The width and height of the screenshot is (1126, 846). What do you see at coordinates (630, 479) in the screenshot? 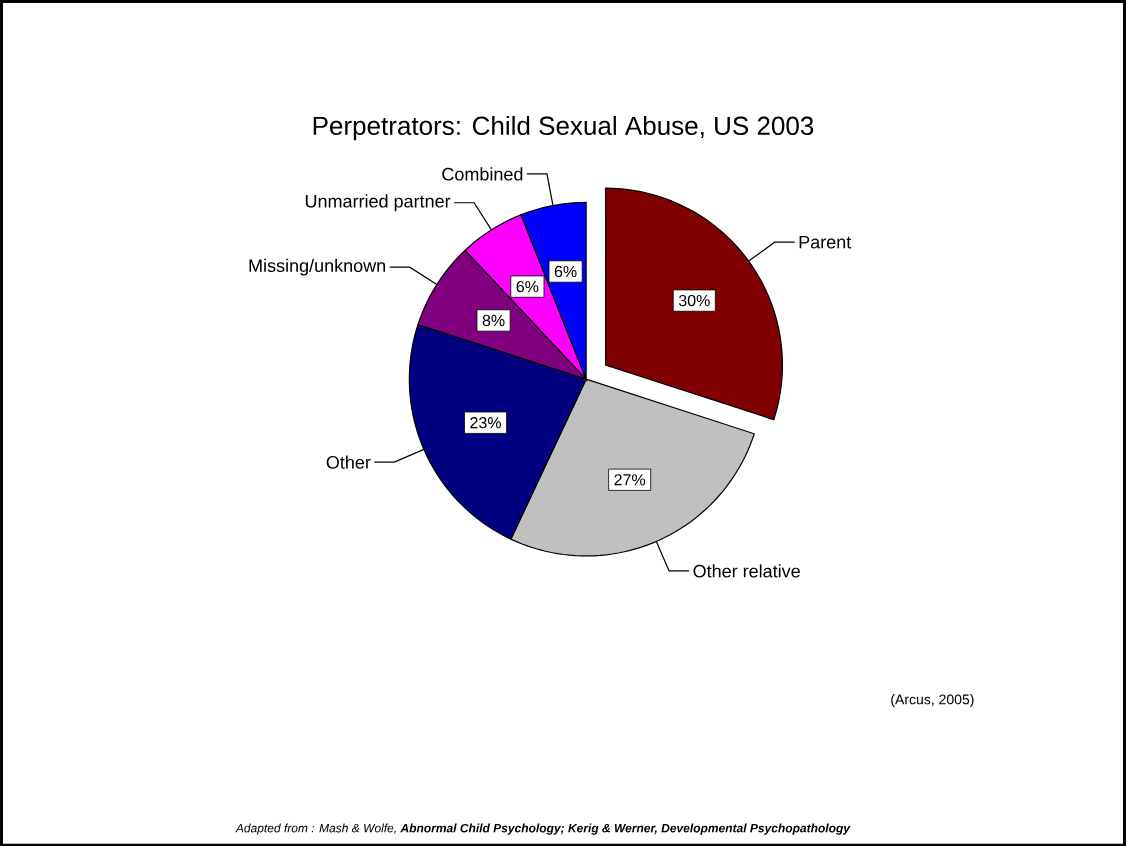
I see `data-label: 27%` at bounding box center [630, 479].